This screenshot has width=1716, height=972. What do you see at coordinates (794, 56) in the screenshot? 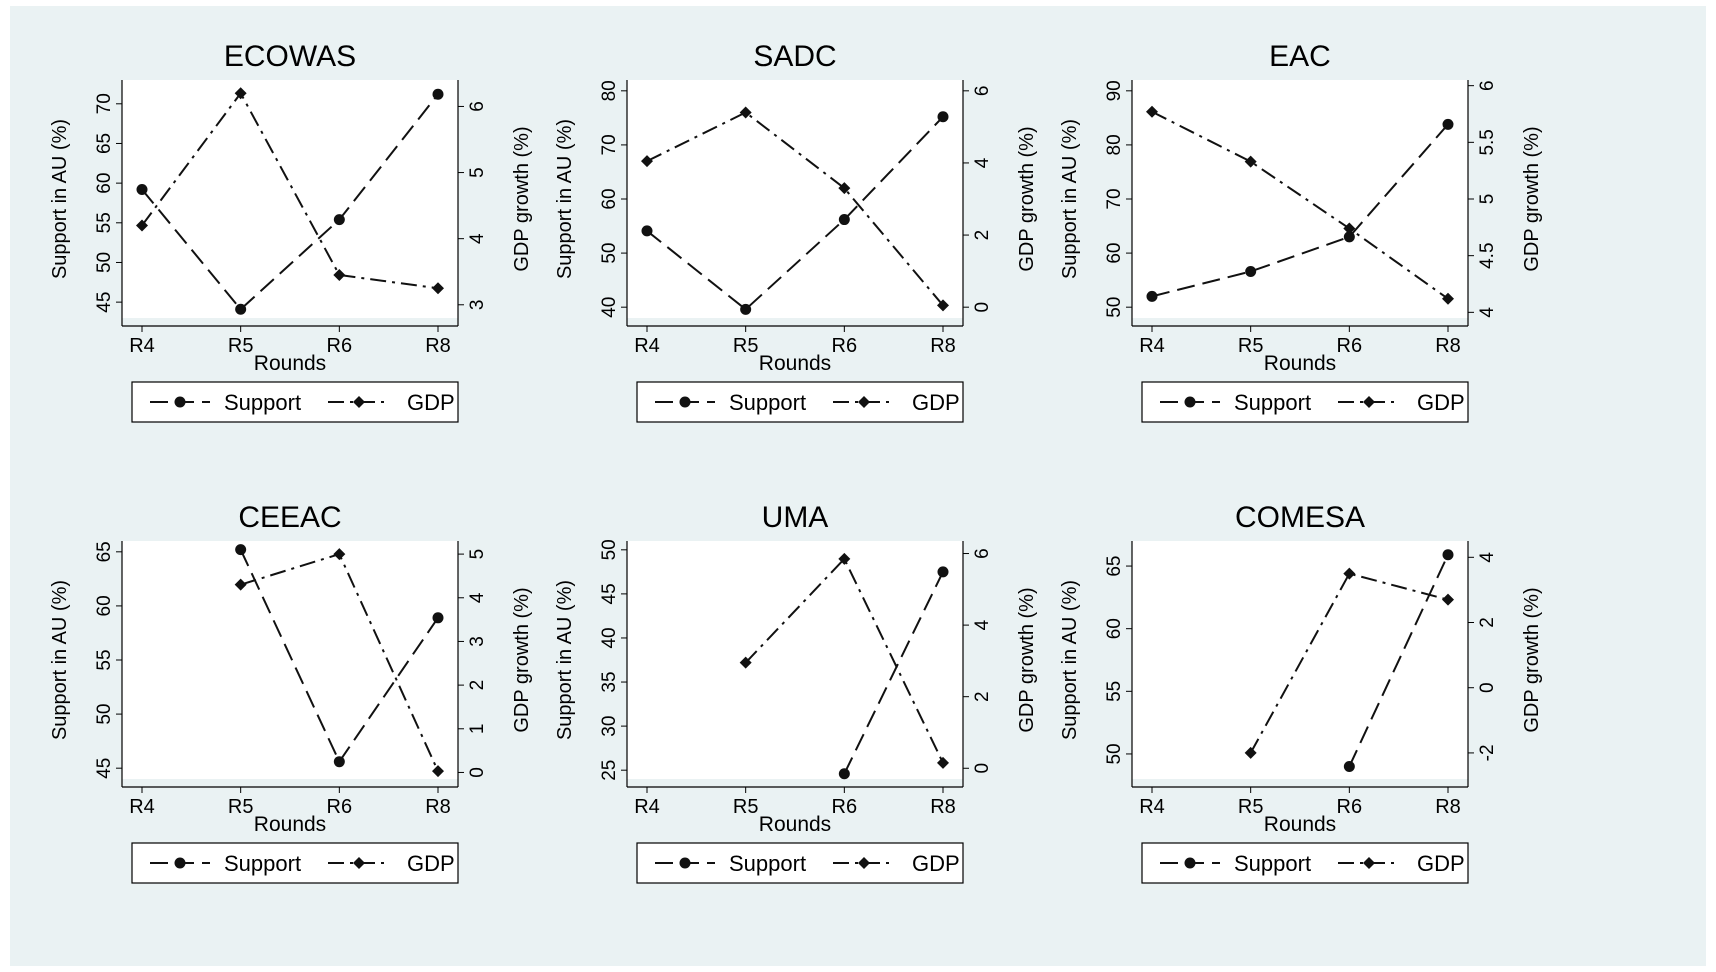
I see `chart-title: SADC` at bounding box center [794, 56].